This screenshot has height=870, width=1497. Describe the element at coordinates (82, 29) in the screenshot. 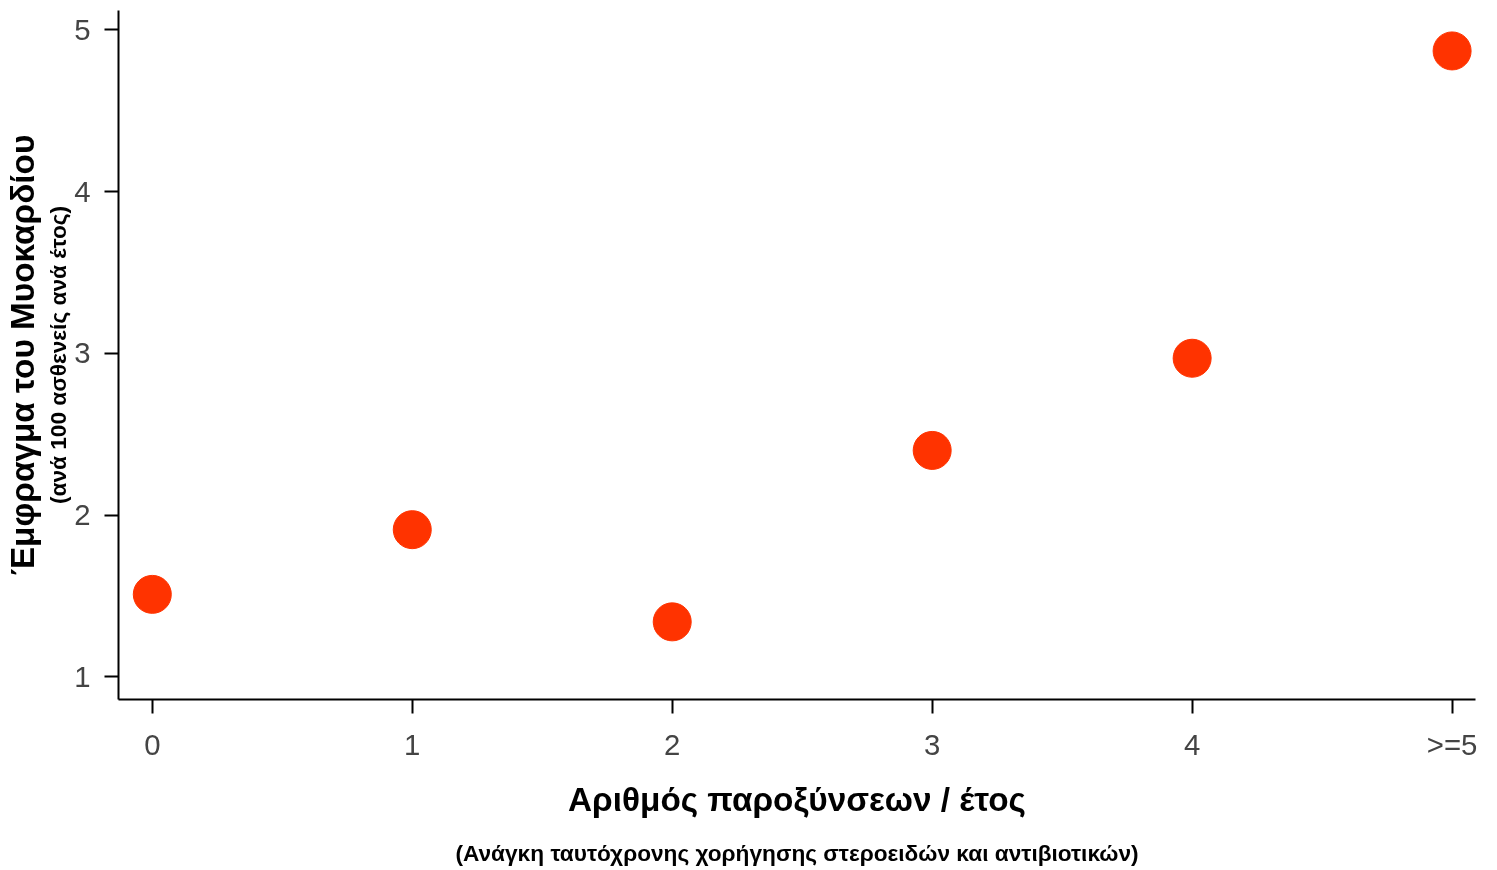

I see `y-tick-label: 5` at that location.